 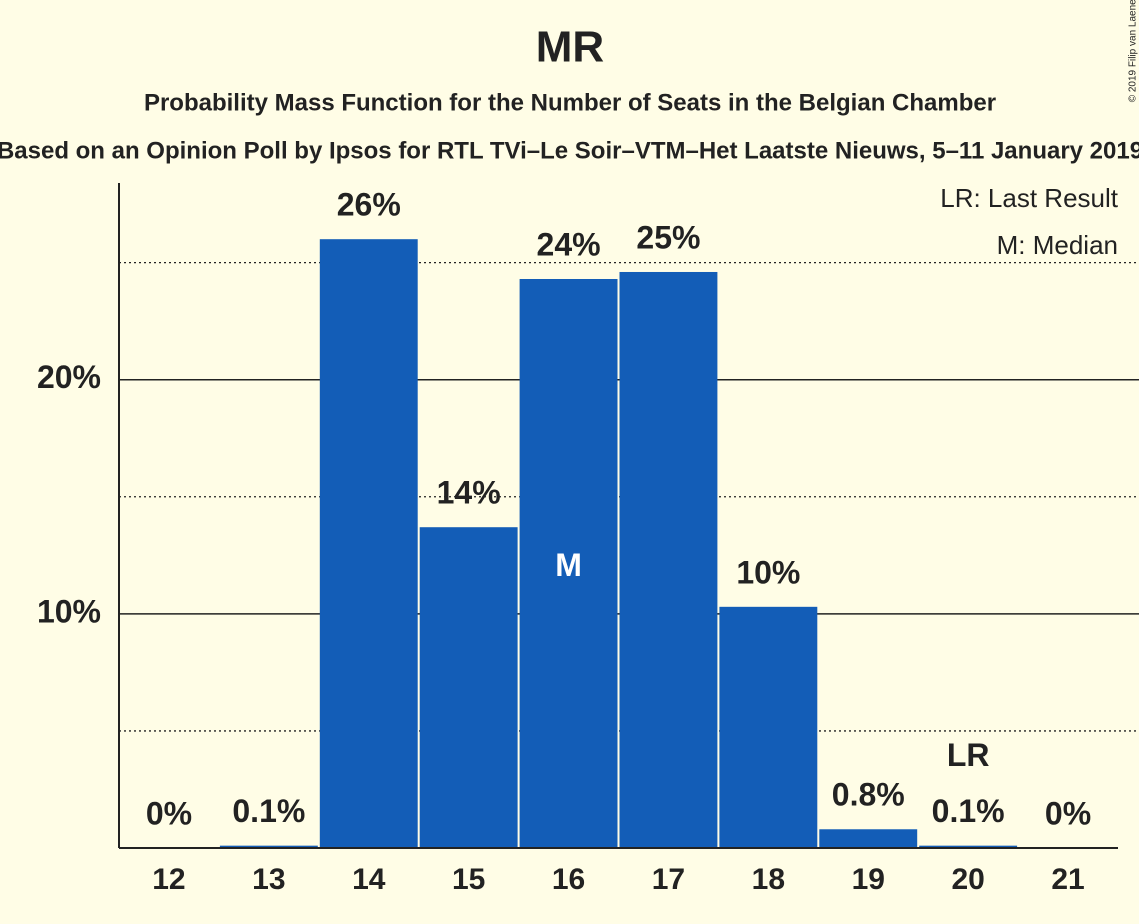 I want to click on chart-title: MR, so click(x=570, y=47).